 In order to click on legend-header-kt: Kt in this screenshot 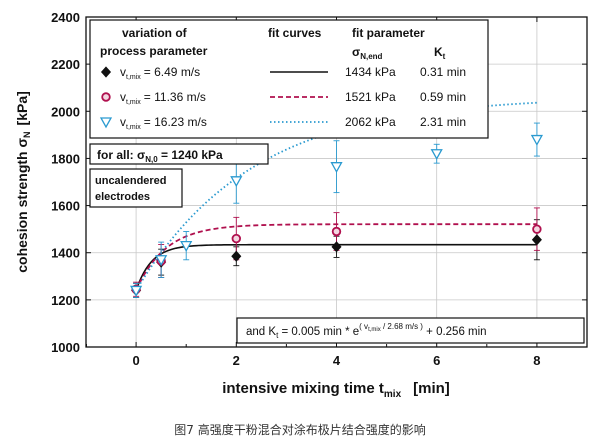, I will do `click(440, 53)`.